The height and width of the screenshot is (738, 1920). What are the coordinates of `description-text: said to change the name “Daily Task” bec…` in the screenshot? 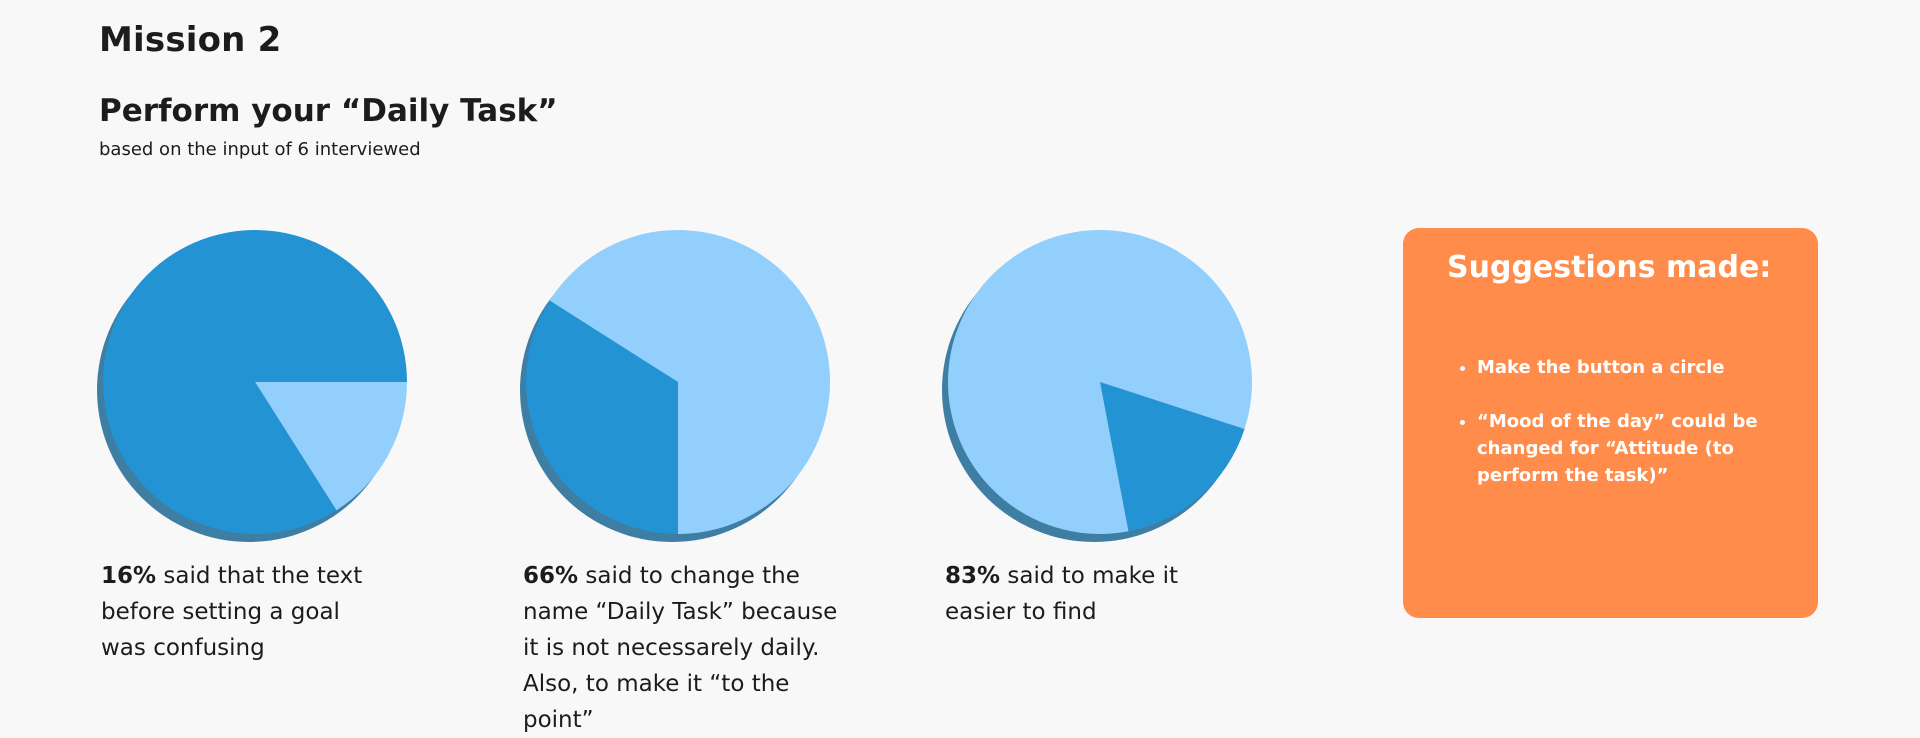 It's located at (680, 648).